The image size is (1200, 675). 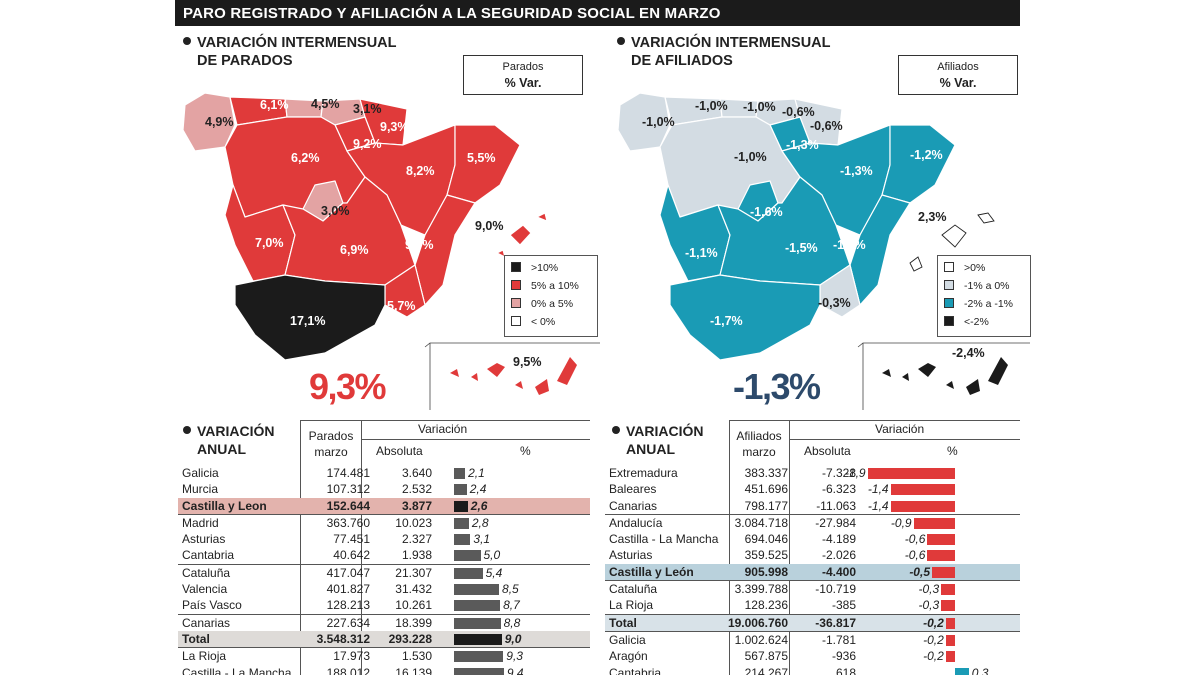 I want to click on legend-label: 5% a 10%, so click(x=555, y=286).